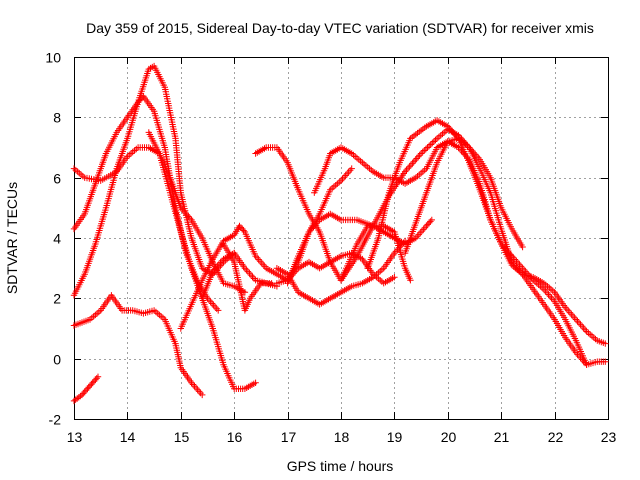 This screenshot has width=640, height=480. Describe the element at coordinates (57, 179) in the screenshot. I see `y-tick-label: 6` at that location.